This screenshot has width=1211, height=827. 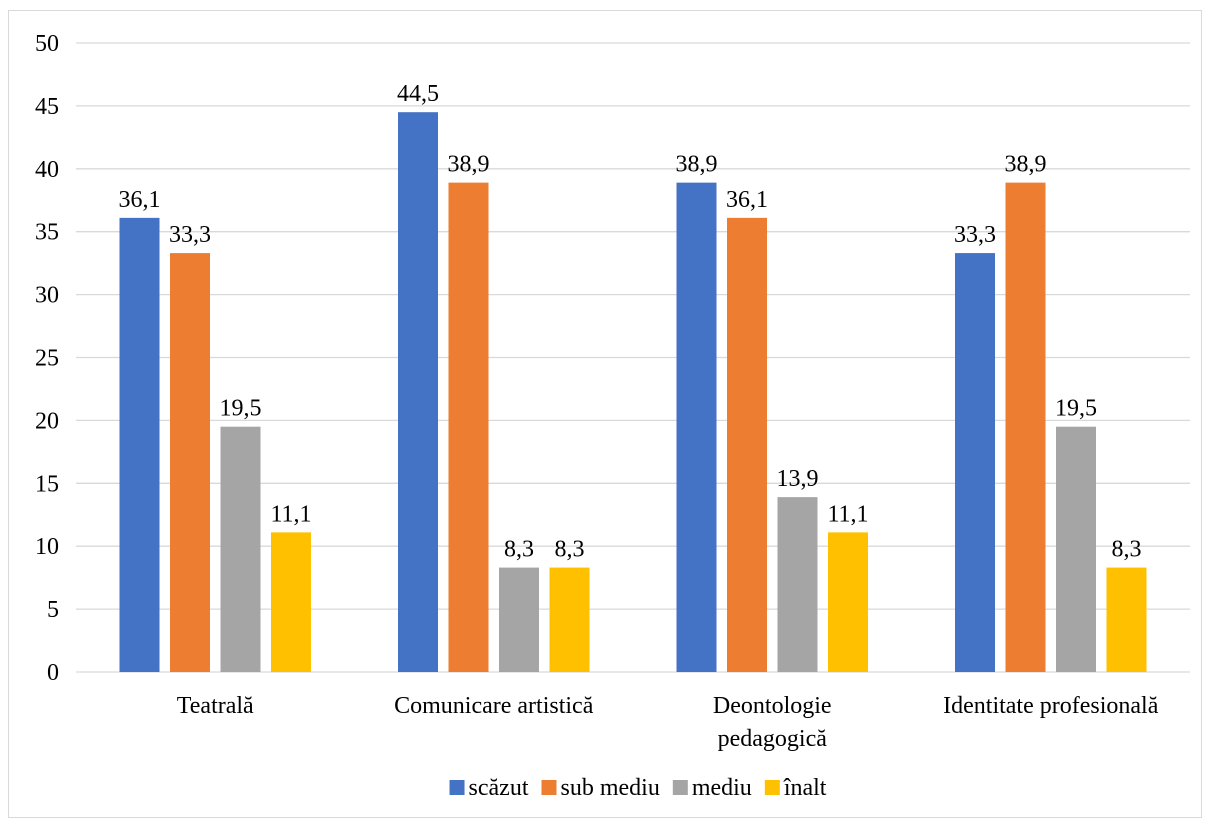 What do you see at coordinates (47, 233) in the screenshot?
I see `y-tick-label: 35` at bounding box center [47, 233].